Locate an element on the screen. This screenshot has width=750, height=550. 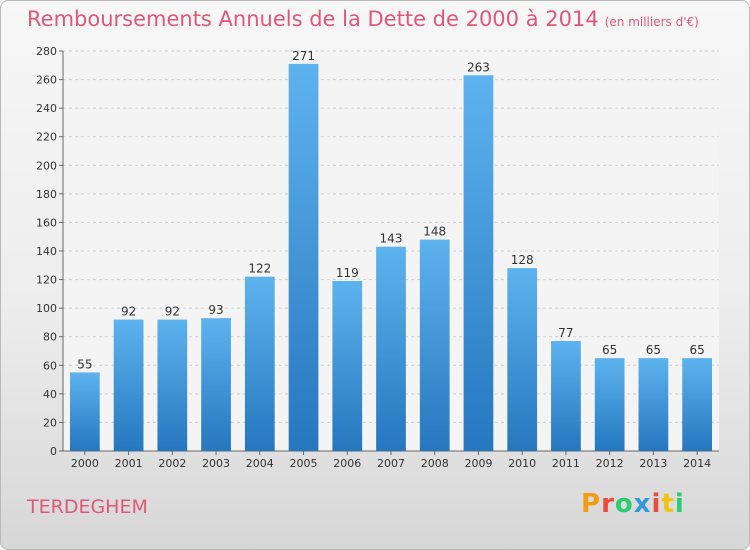
bar-value-label: 93 is located at coordinates (215, 310).